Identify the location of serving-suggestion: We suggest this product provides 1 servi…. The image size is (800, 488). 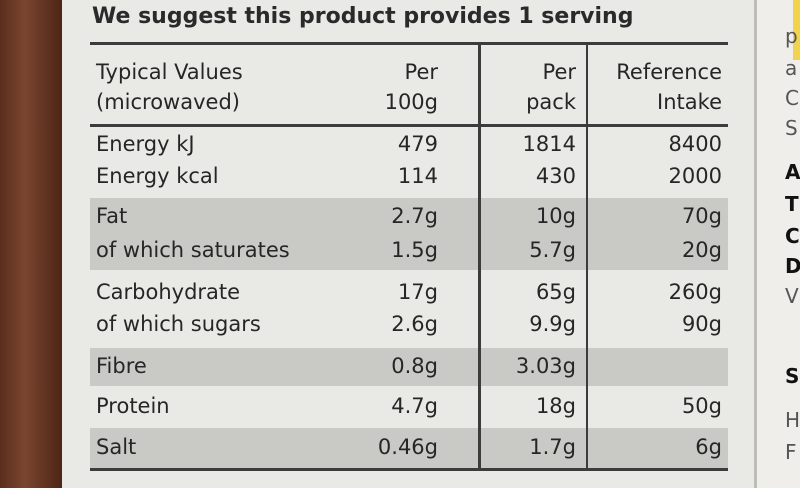
(363, 16).